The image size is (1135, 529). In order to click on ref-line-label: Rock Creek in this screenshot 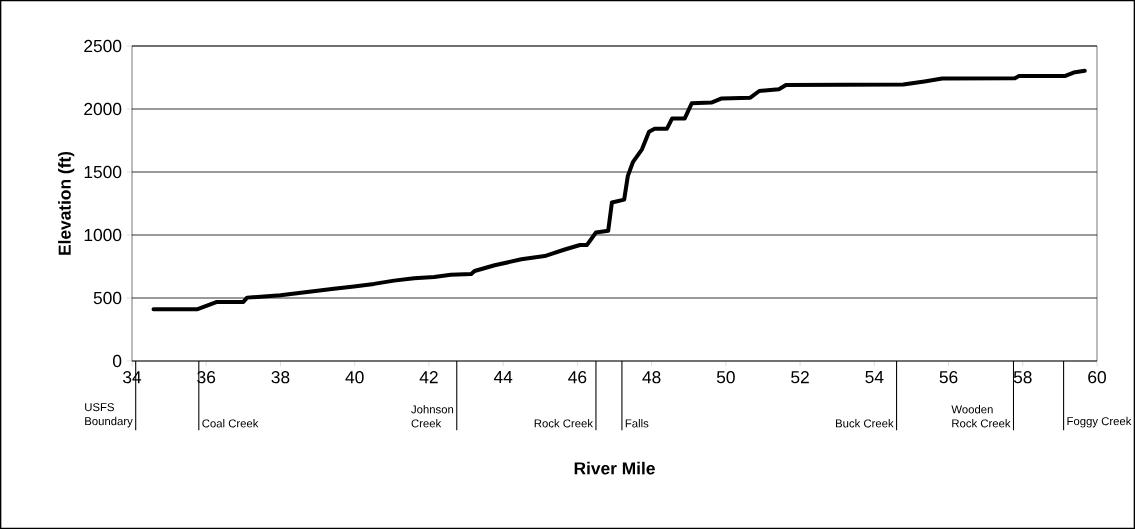, I will do `click(564, 423)`.